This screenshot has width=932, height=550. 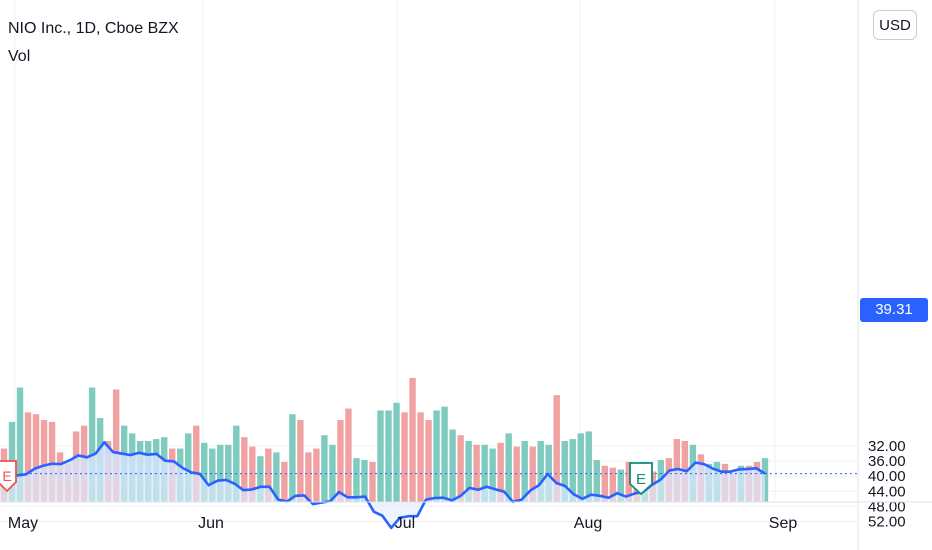 I want to click on volume-indicator-label: Vol, so click(x=19, y=56).